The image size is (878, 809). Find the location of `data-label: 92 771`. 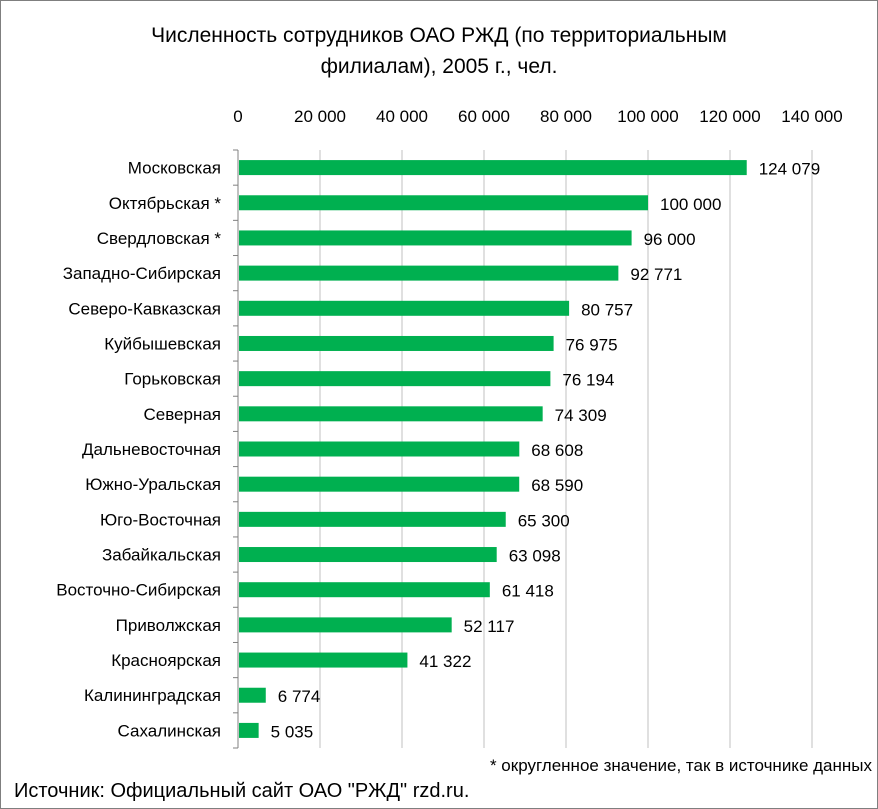

data-label: 92 771 is located at coordinates (656, 274).